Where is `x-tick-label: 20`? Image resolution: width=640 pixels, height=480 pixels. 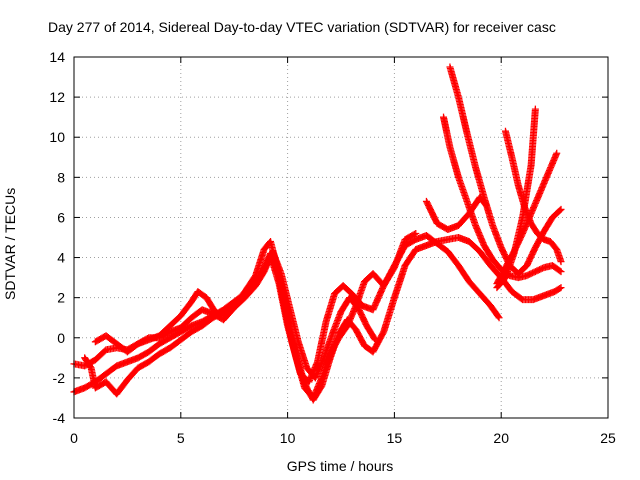 x-tick-label: 20 is located at coordinates (501, 438).